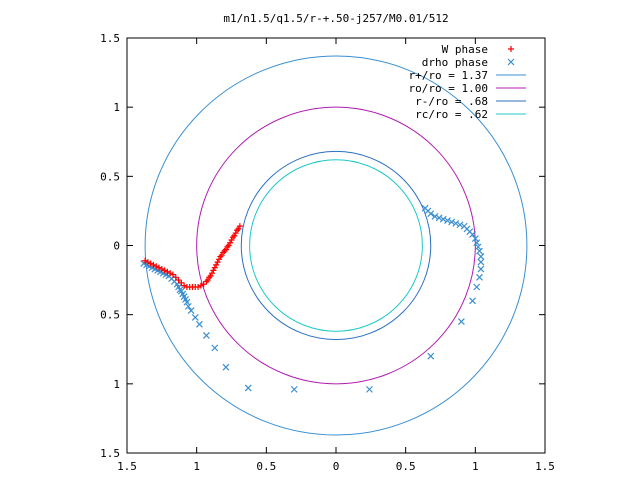  Describe the element at coordinates (116, 246) in the screenshot. I see `y-tick-label: 0` at that location.